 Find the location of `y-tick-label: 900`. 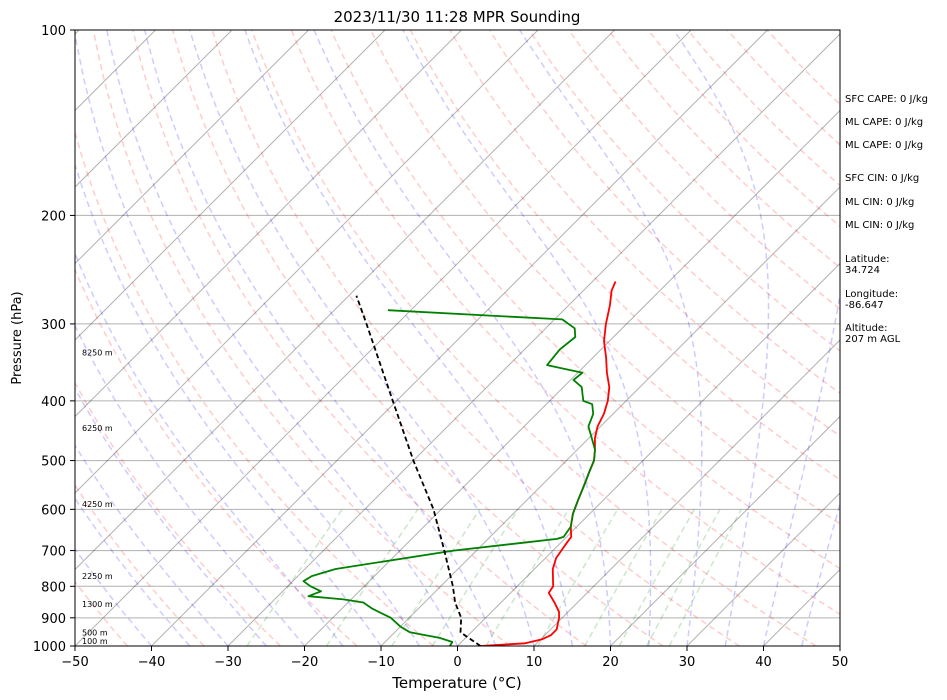

y-tick-label: 900 is located at coordinates (53, 619).